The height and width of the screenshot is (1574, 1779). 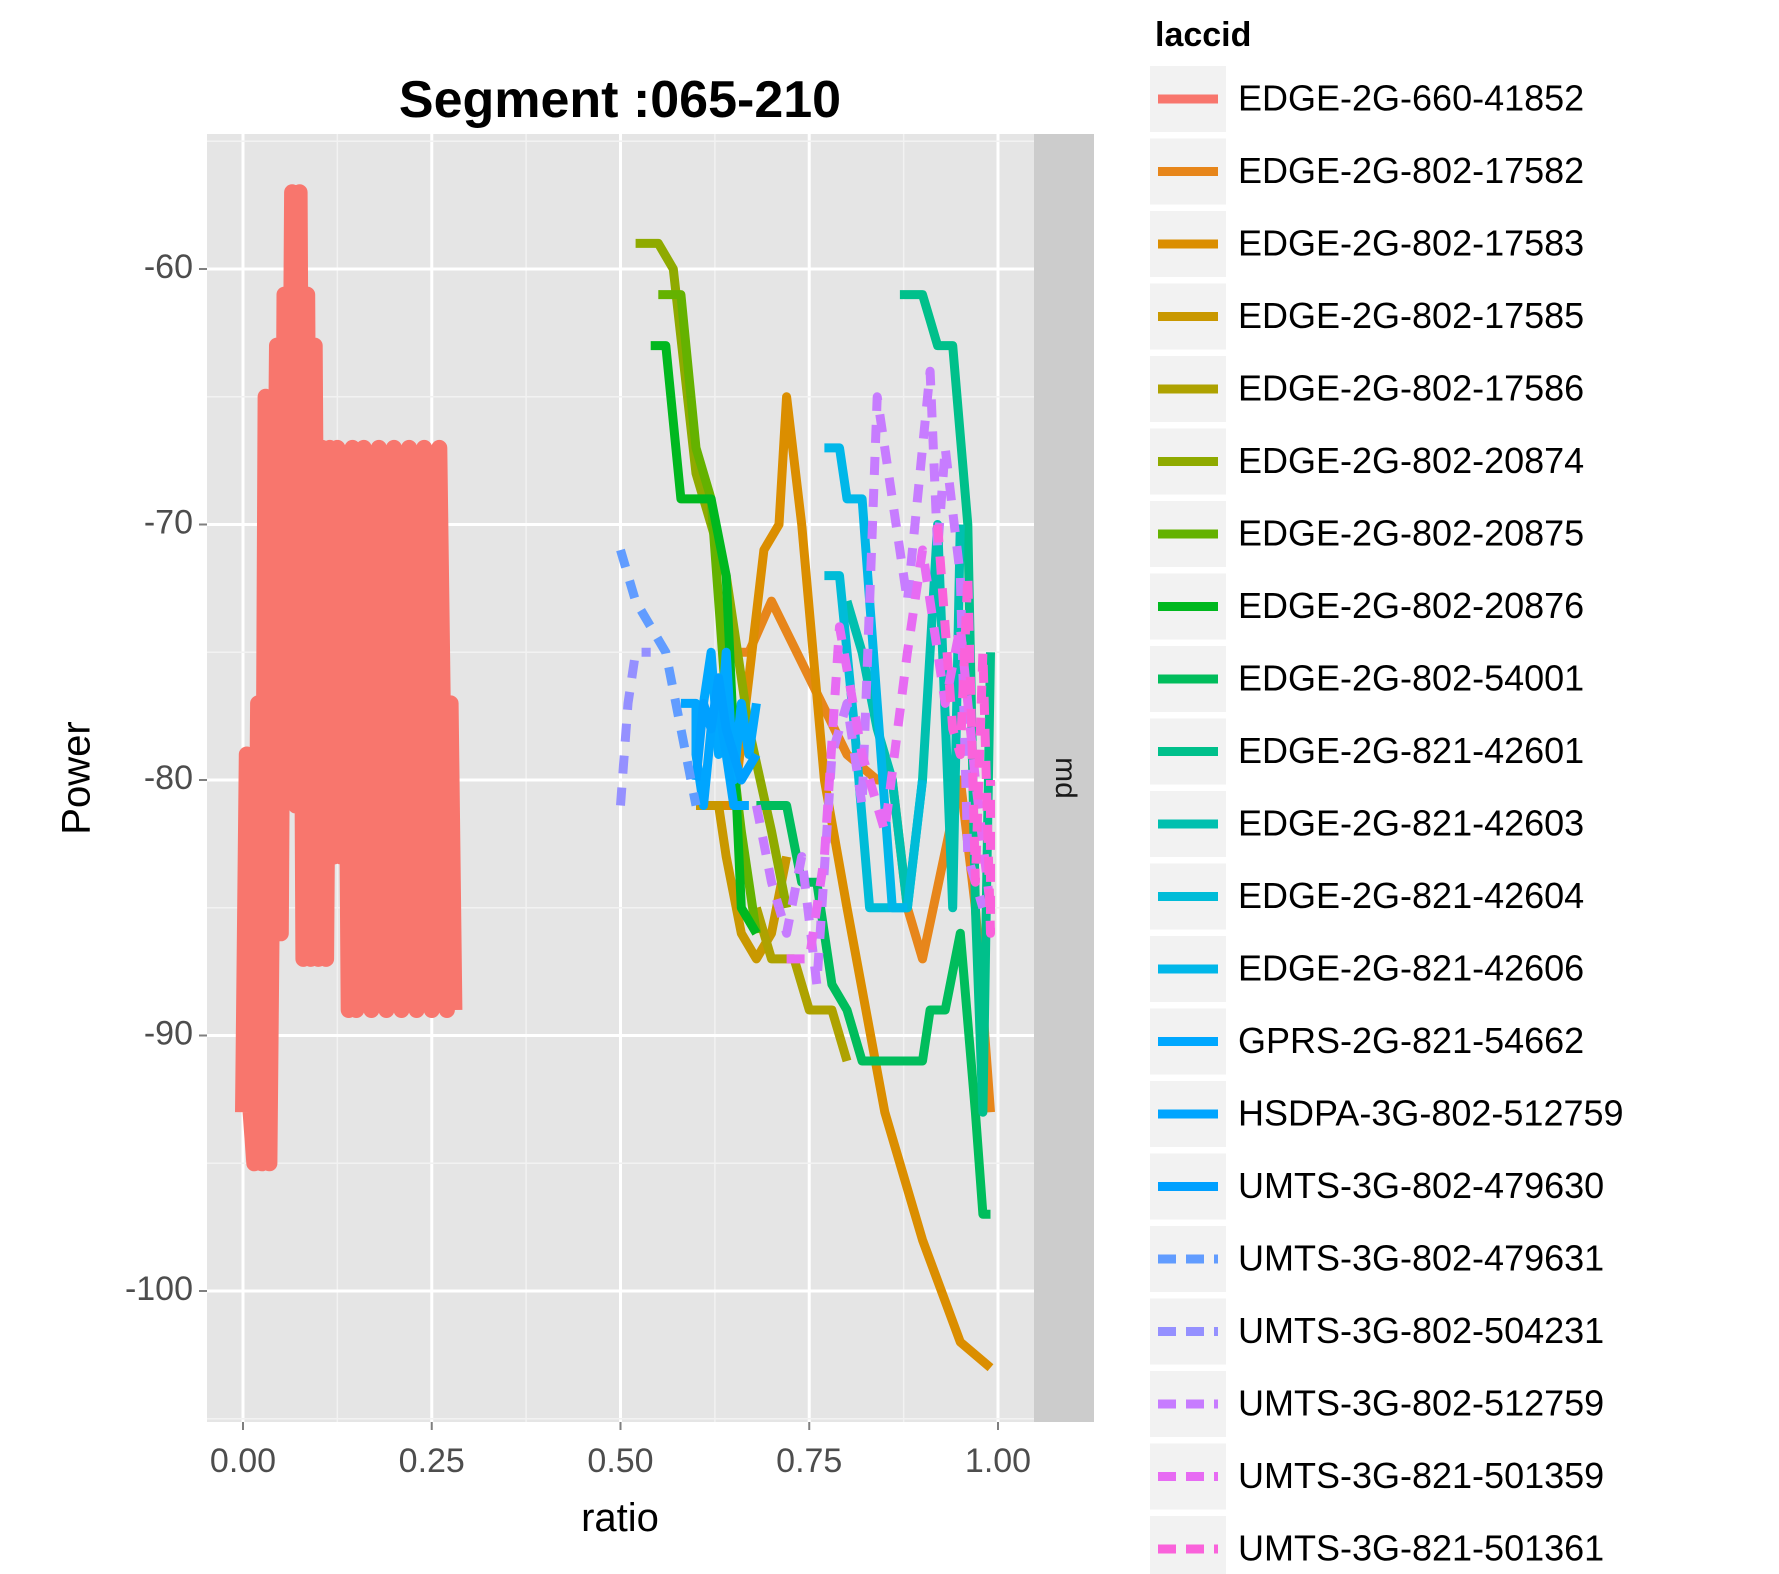 I want to click on x-tick-label: 0.75, so click(x=809, y=1461).